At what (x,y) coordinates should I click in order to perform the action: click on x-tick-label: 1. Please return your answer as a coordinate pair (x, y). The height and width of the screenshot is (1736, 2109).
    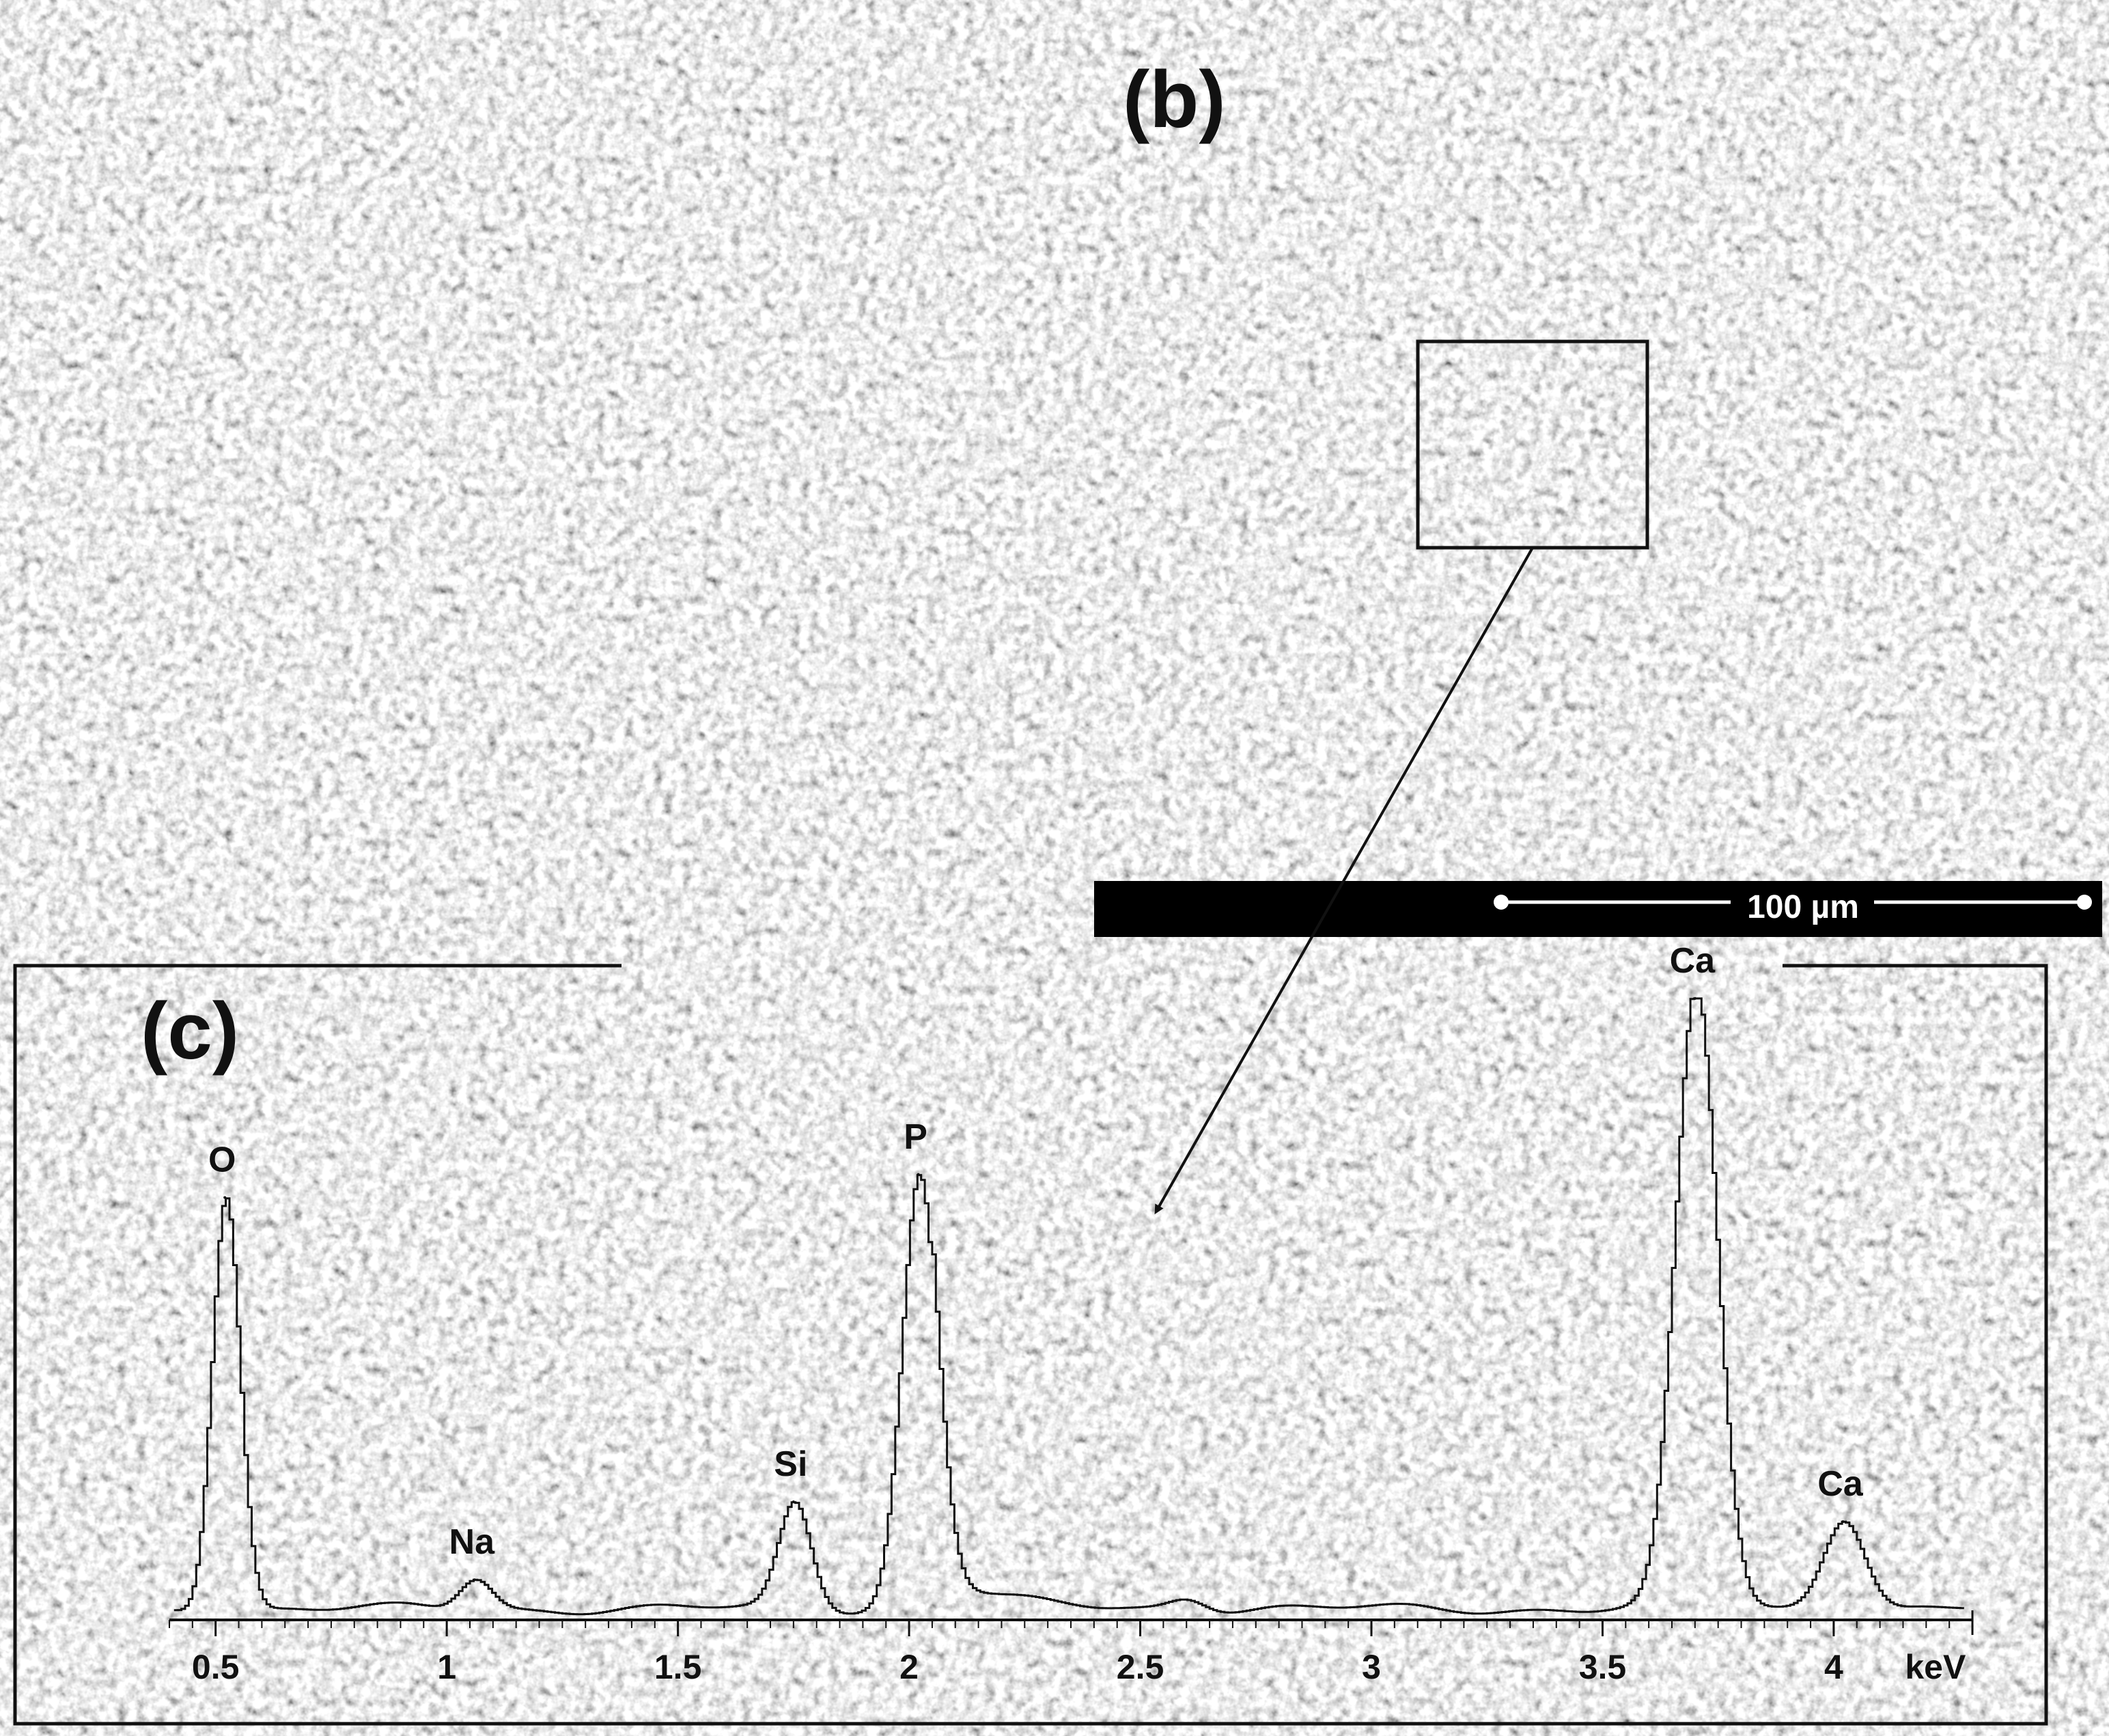
    Looking at the image, I should click on (446, 1667).